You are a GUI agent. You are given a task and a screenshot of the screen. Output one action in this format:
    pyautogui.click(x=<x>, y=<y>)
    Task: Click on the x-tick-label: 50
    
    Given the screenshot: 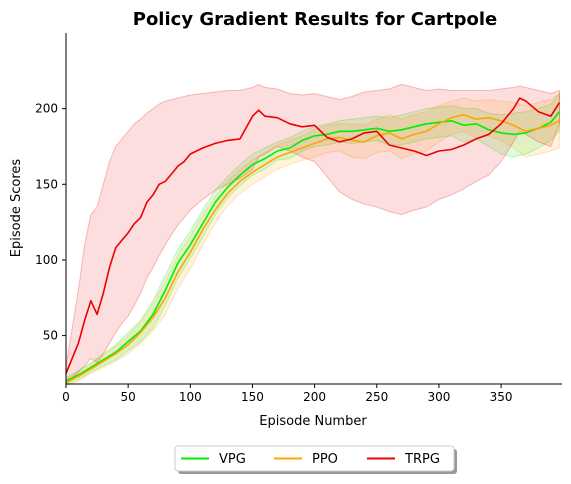 What is the action you would take?
    pyautogui.click(x=128, y=397)
    